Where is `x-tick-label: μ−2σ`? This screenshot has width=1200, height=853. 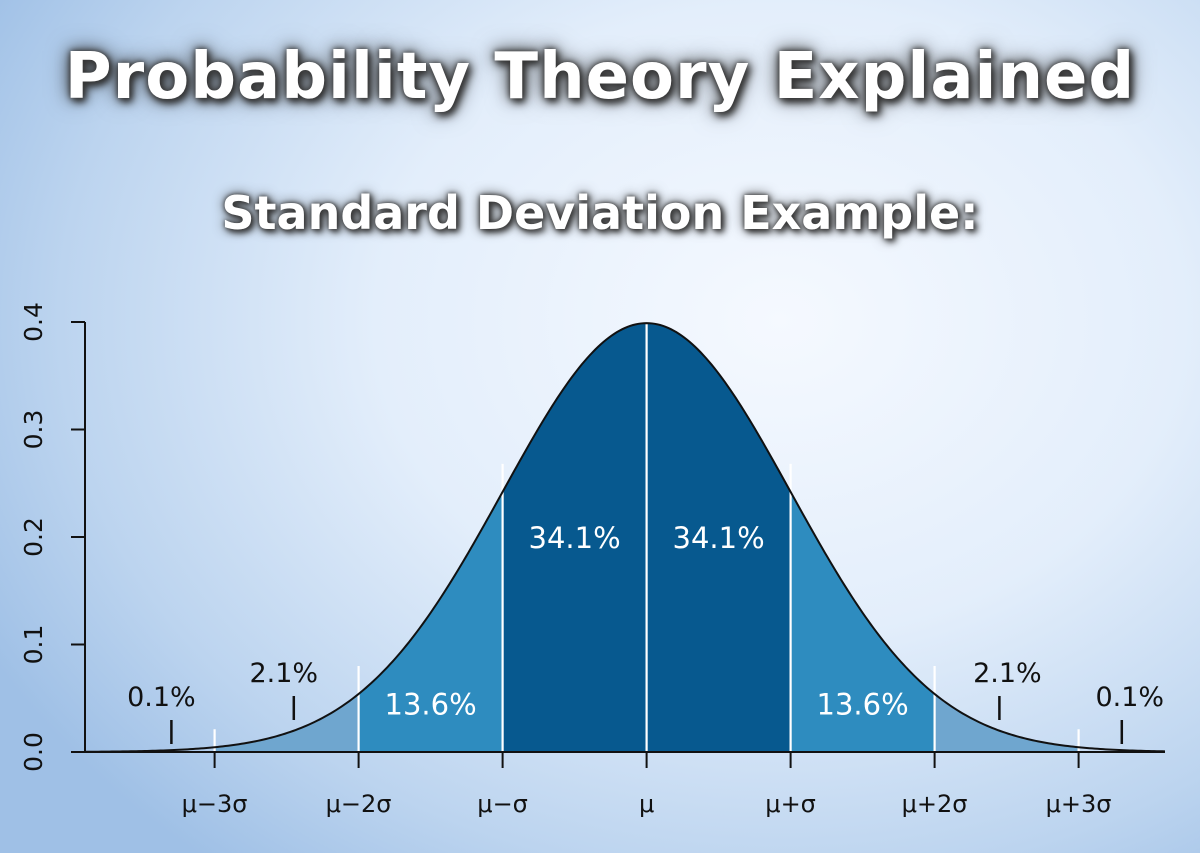
x-tick-label: μ−2σ is located at coordinates (359, 804).